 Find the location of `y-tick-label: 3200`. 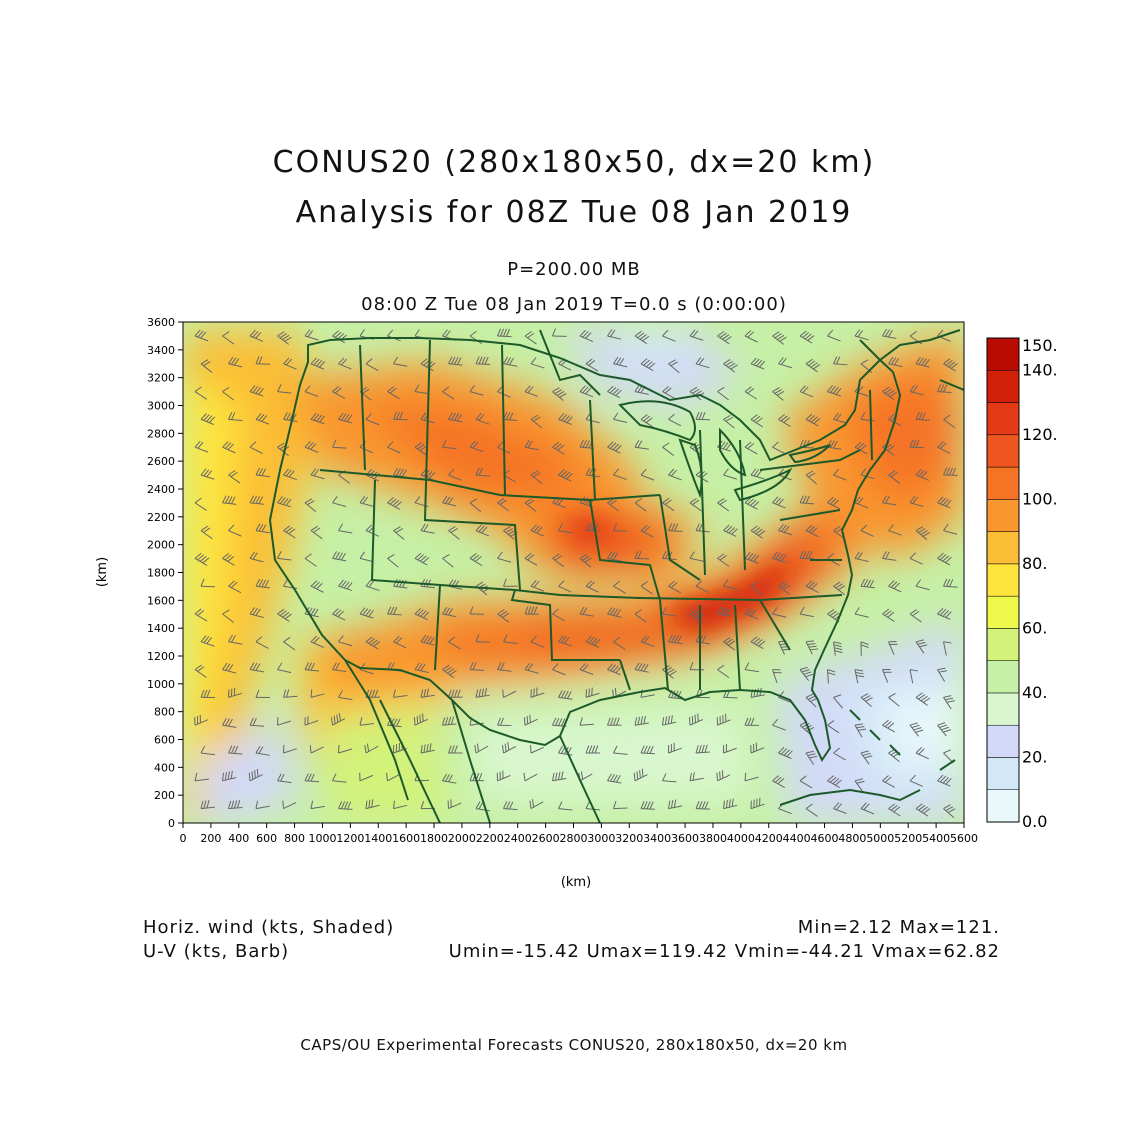

y-tick-label: 3200 is located at coordinates (161, 378).